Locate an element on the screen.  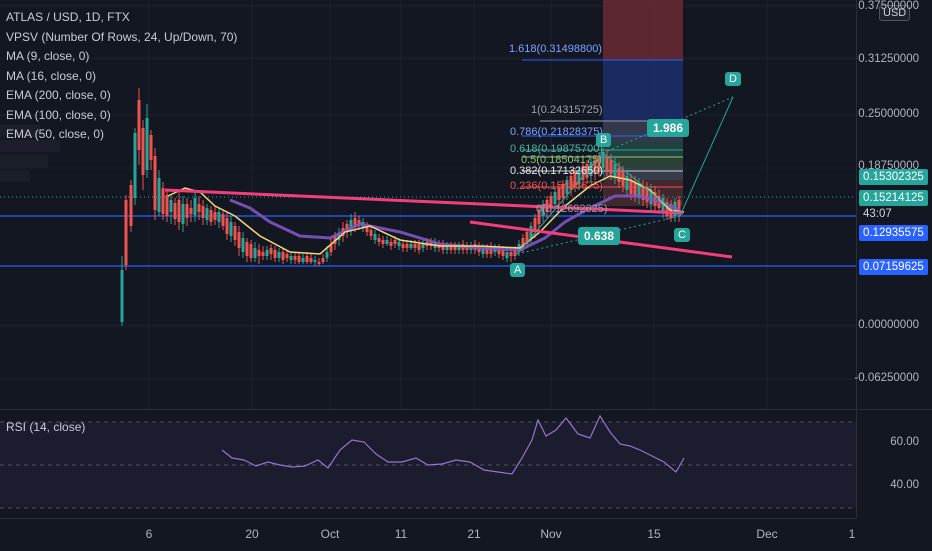
time-label: 11 is located at coordinates (401, 534).